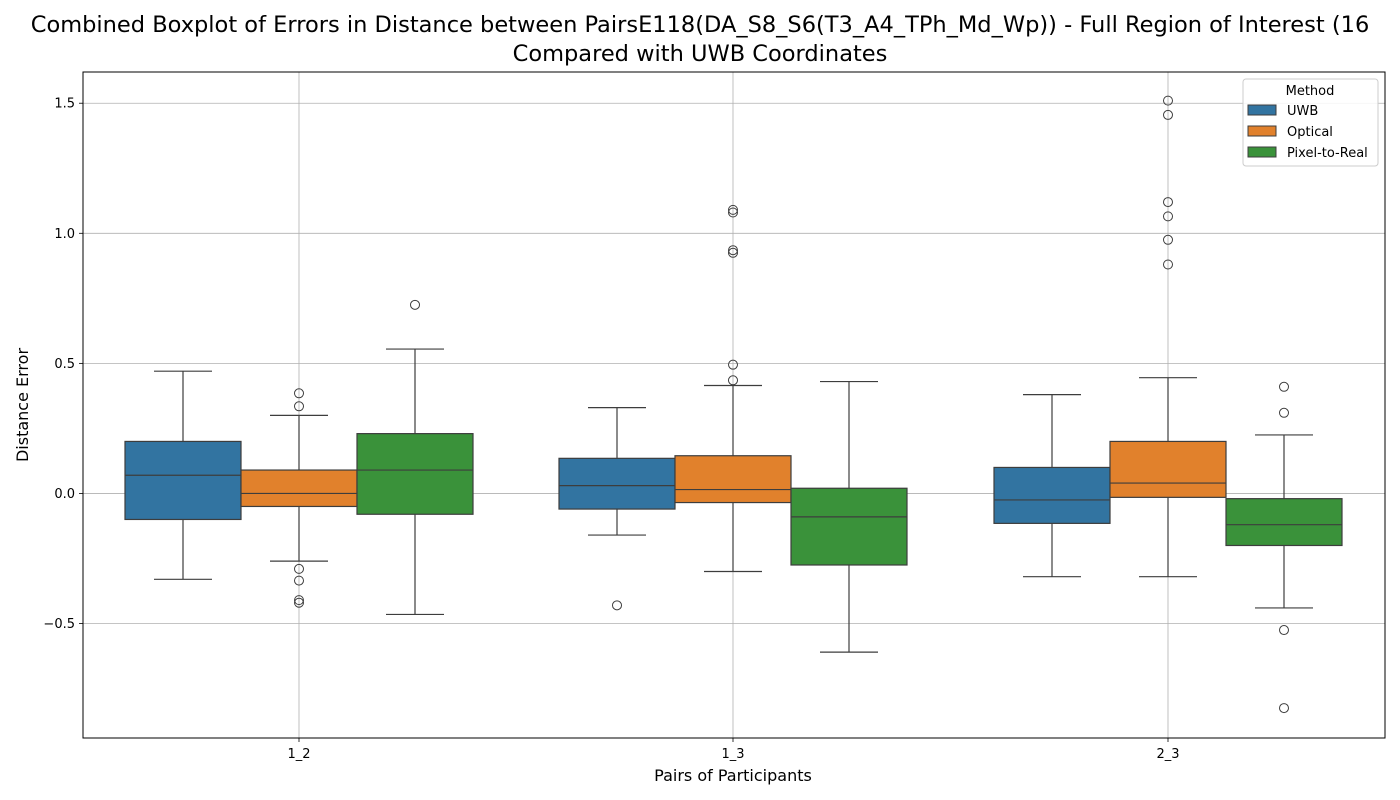 The width and height of the screenshot is (1400, 800). What do you see at coordinates (1327, 153) in the screenshot?
I see `legend-label-pixel-to-real: Pixel-to-Real` at bounding box center [1327, 153].